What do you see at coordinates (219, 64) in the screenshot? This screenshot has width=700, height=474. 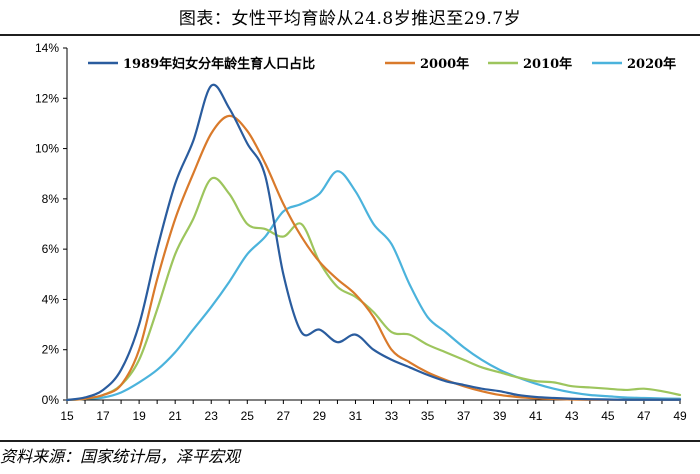 I see `legend-label: 1989年妇女分年龄生育人口占比` at bounding box center [219, 64].